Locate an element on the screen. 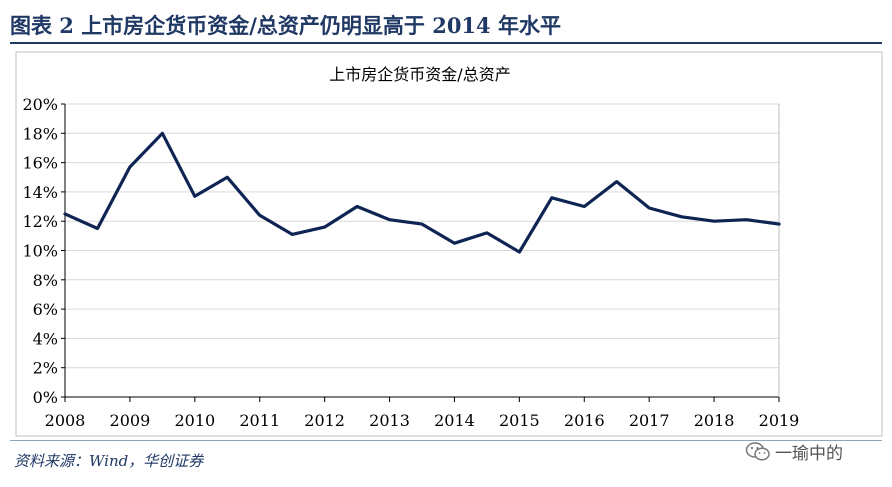 This screenshot has height=487, width=892. y-tick-labels: 0% 2% 4% 6% 8% 10% 12% 14% 16% 18% 20% is located at coordinates (40, 251).